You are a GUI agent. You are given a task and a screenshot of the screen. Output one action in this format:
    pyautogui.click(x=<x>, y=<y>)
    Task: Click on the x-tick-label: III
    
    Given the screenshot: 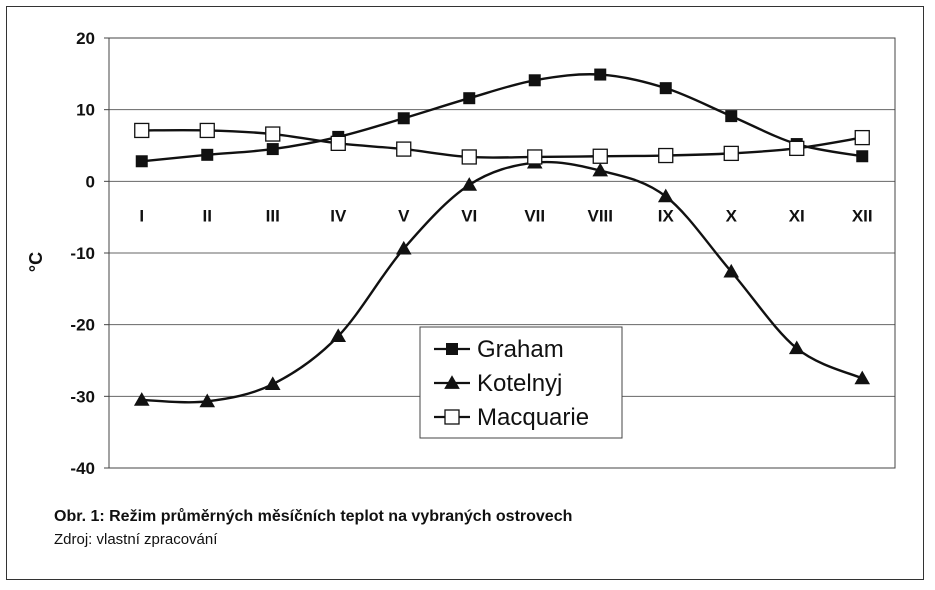 What is the action you would take?
    pyautogui.click(x=273, y=215)
    